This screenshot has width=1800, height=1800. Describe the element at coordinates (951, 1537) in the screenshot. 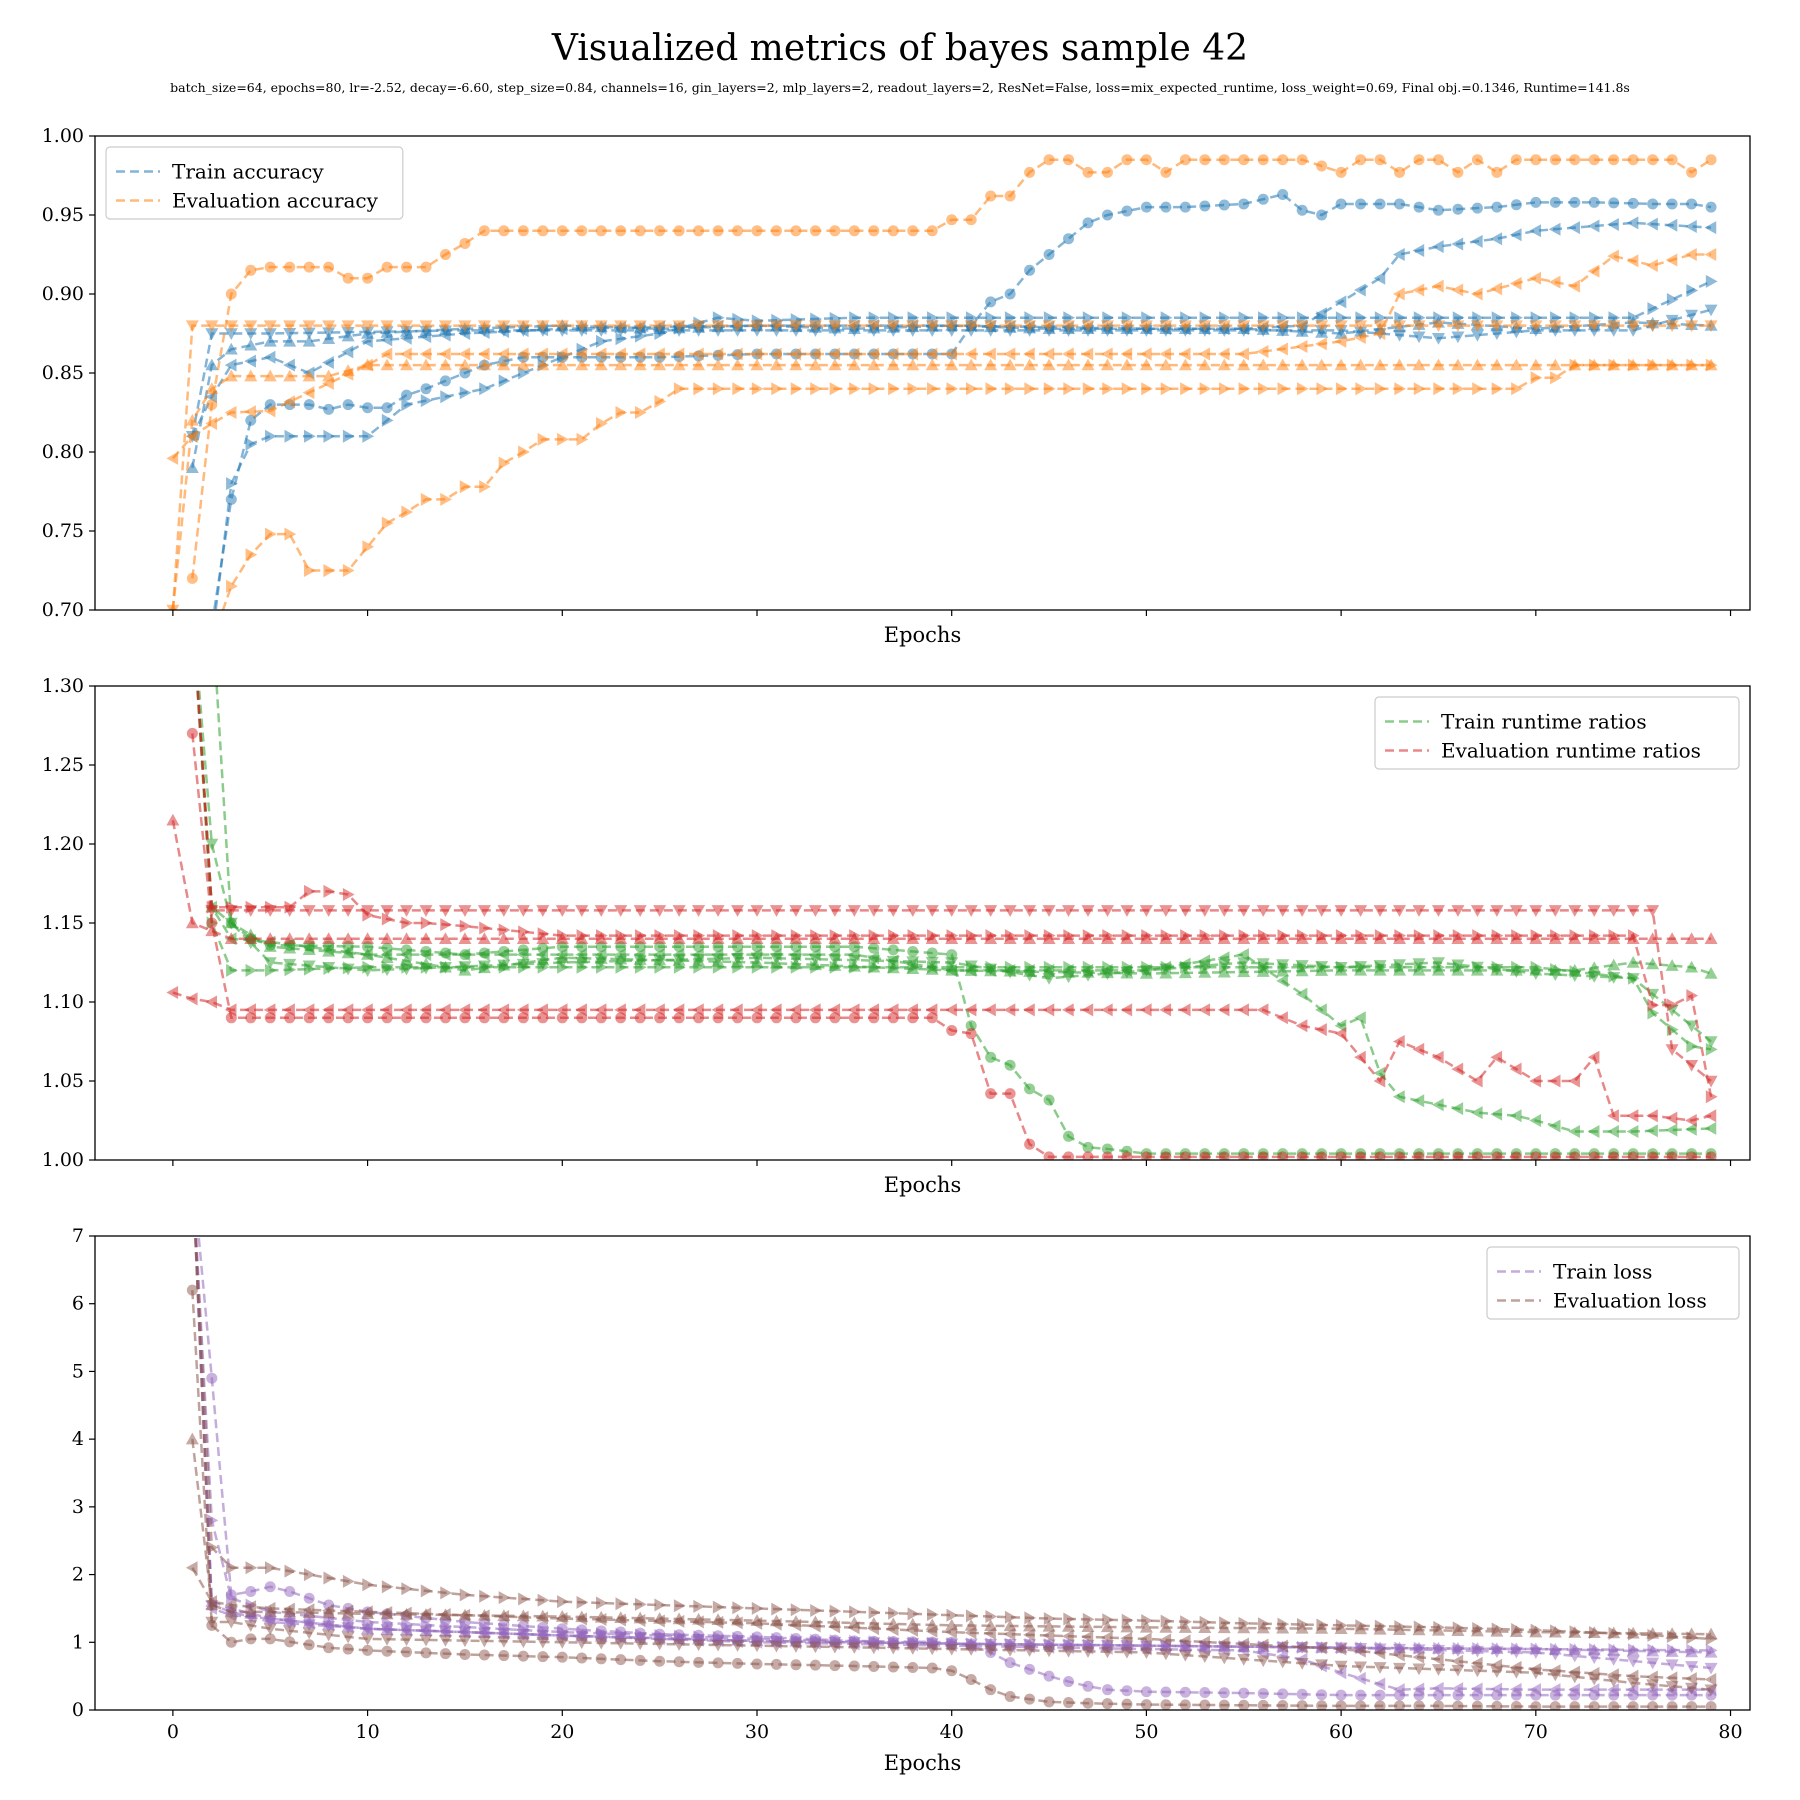

I see `series-line` at that location.